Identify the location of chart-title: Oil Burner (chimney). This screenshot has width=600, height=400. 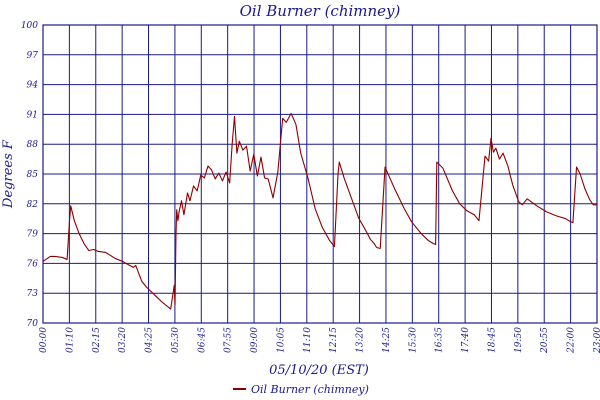
(320, 11).